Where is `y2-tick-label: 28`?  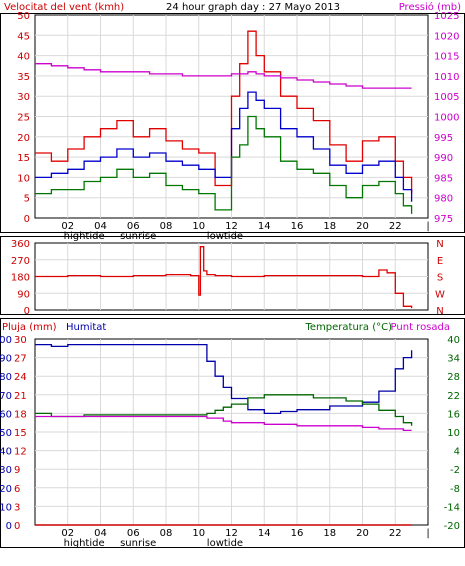 y2-tick-label: 28 is located at coordinates (453, 377).